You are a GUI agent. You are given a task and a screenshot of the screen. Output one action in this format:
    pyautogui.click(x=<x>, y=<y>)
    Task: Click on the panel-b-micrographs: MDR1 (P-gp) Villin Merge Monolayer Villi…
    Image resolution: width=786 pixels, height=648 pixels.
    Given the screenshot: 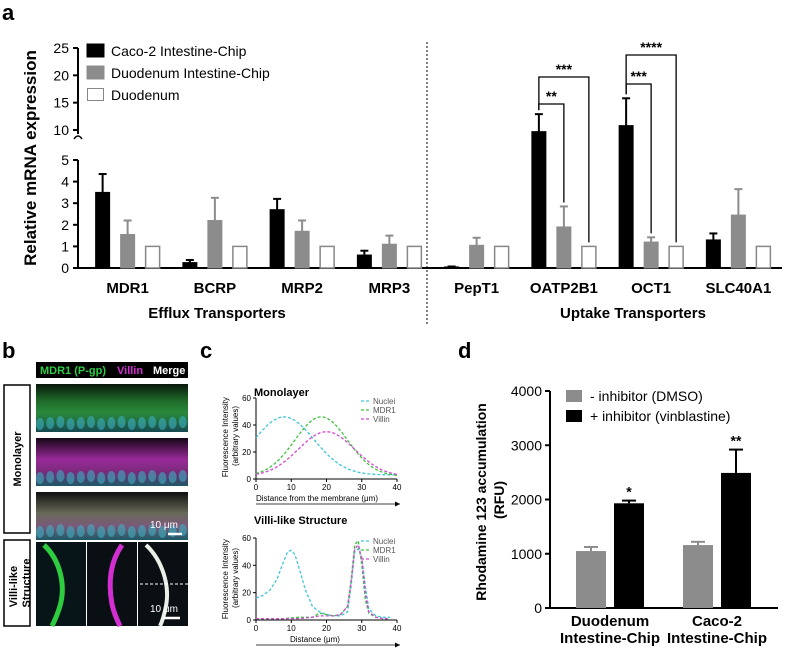 What is the action you would take?
    pyautogui.click(x=95, y=495)
    